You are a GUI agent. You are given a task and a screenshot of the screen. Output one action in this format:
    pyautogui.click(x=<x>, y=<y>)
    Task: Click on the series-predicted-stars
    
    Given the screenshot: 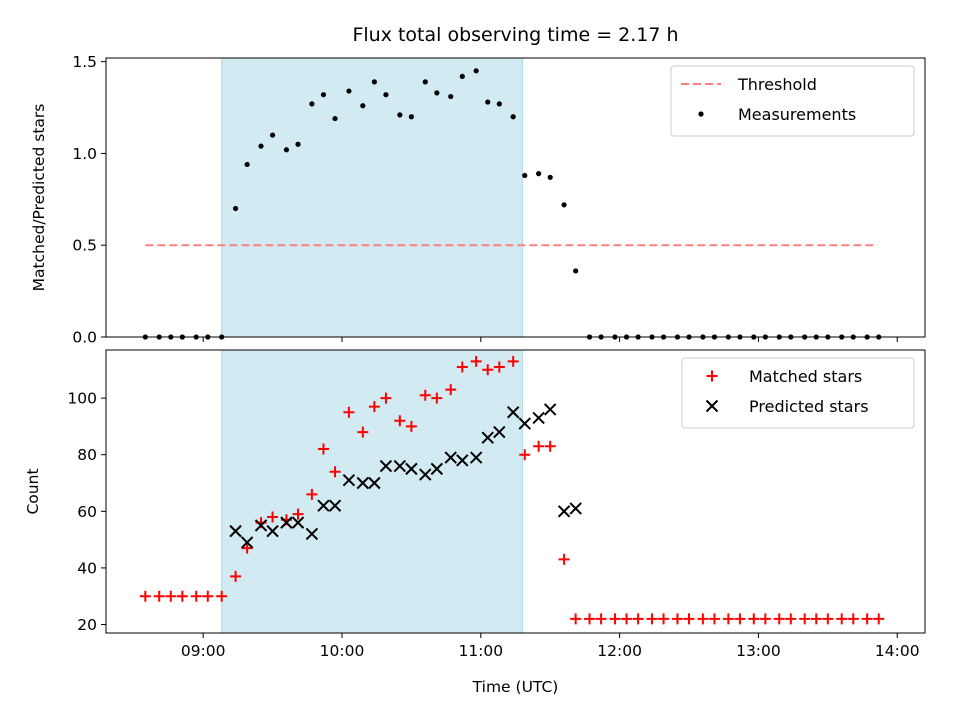 What is the action you would take?
    pyautogui.click(x=405, y=476)
    